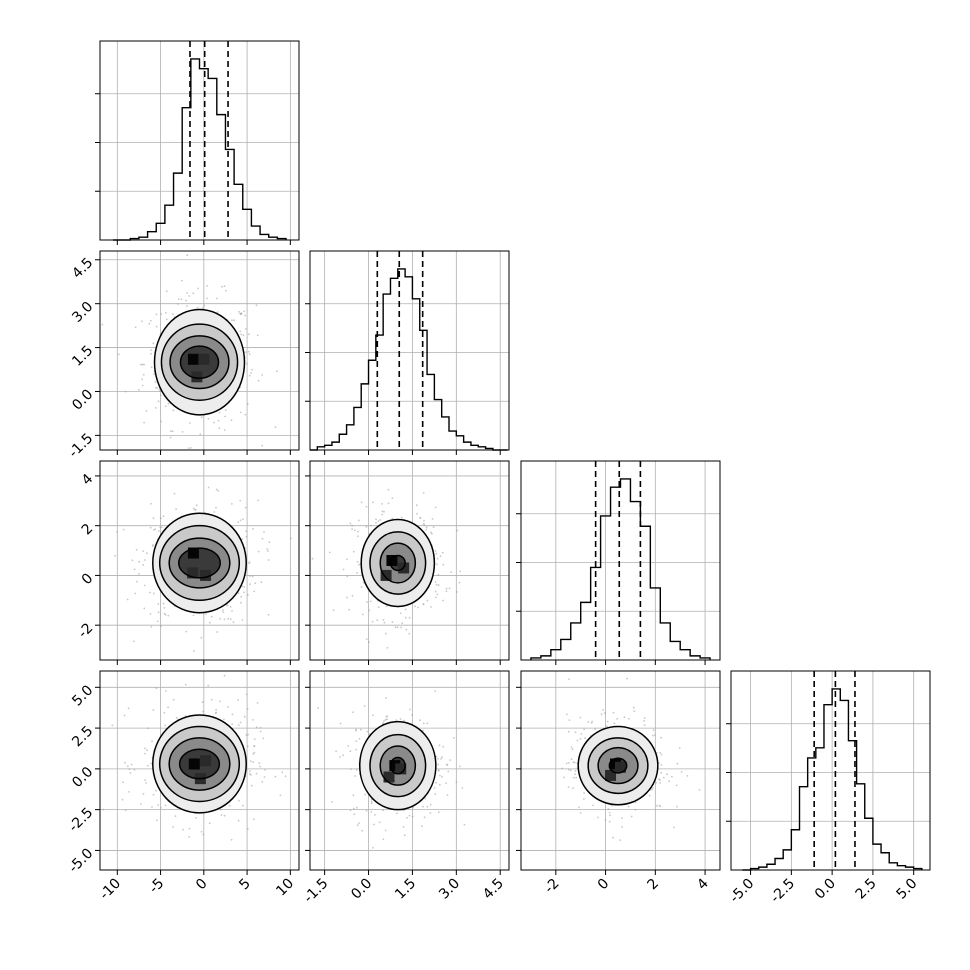 The width and height of the screenshot is (970, 970). What do you see at coordinates (82, 356) in the screenshot?
I see `y-tick-label-1-2: 1.5` at bounding box center [82, 356].